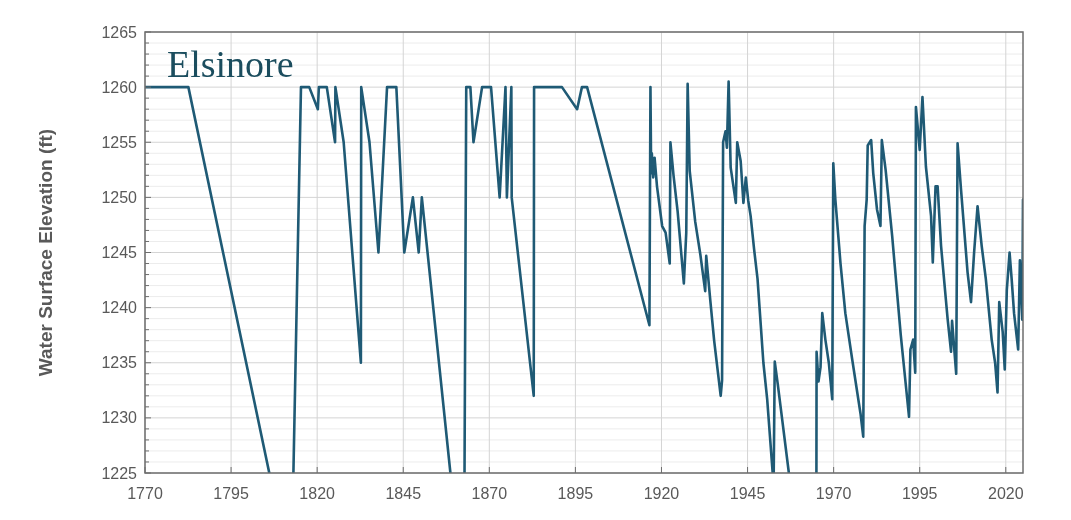  I want to click on y-tick-label: 1230, so click(119, 418).